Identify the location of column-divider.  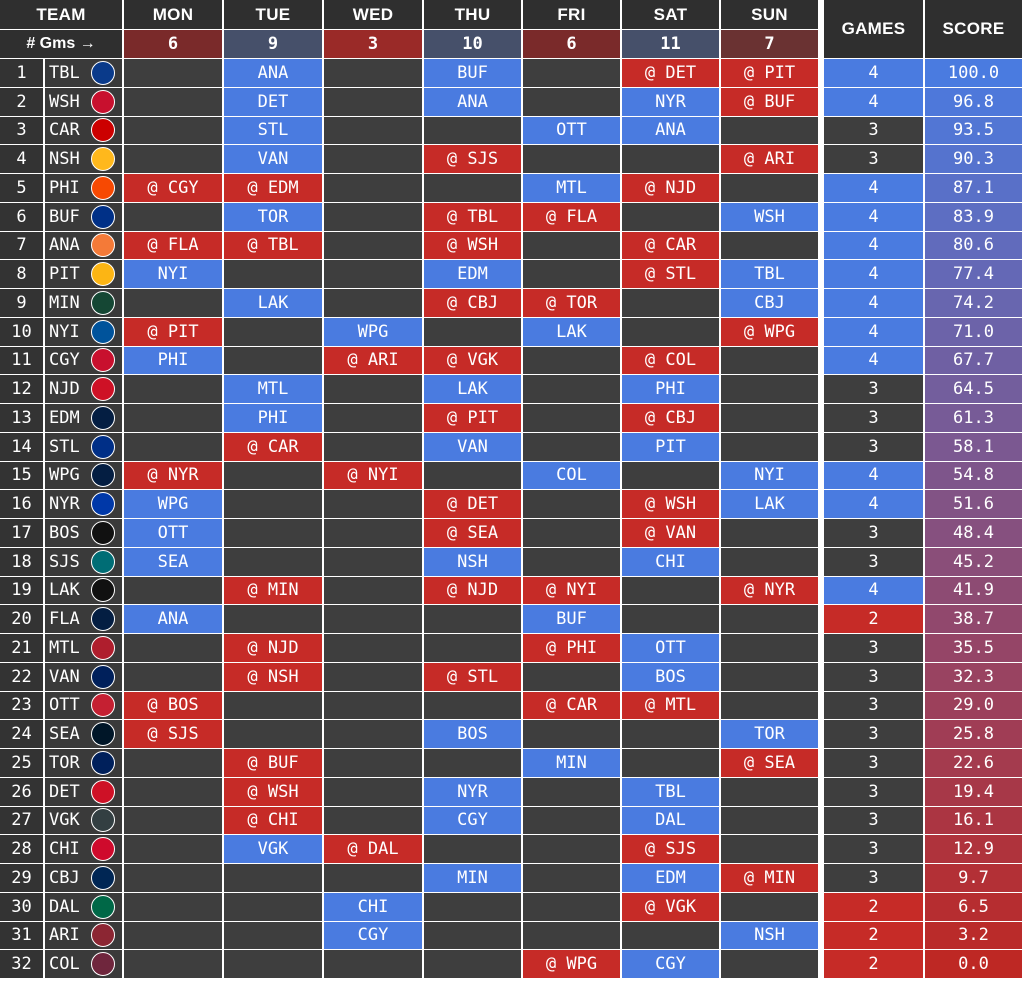
(822, 489).